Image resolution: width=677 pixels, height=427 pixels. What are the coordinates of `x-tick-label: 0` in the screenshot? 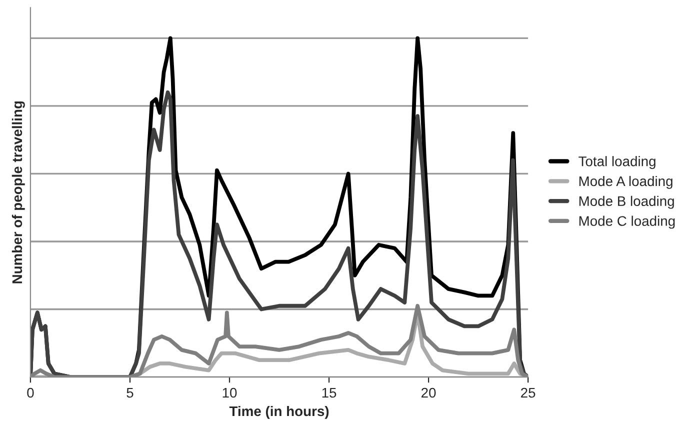 It's located at (30, 393).